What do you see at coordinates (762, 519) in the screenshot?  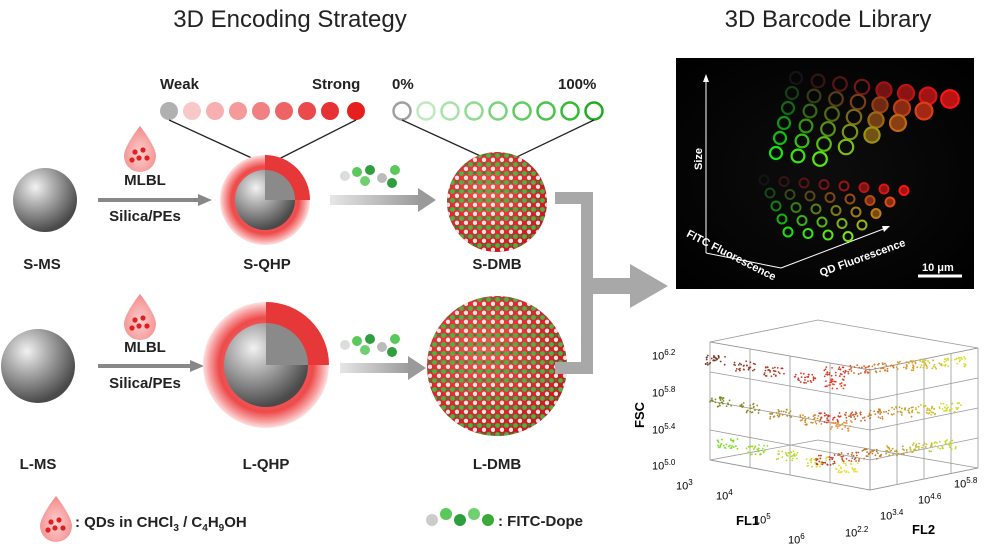 I see `fl1-tick-3: 10⁵` at bounding box center [762, 519].